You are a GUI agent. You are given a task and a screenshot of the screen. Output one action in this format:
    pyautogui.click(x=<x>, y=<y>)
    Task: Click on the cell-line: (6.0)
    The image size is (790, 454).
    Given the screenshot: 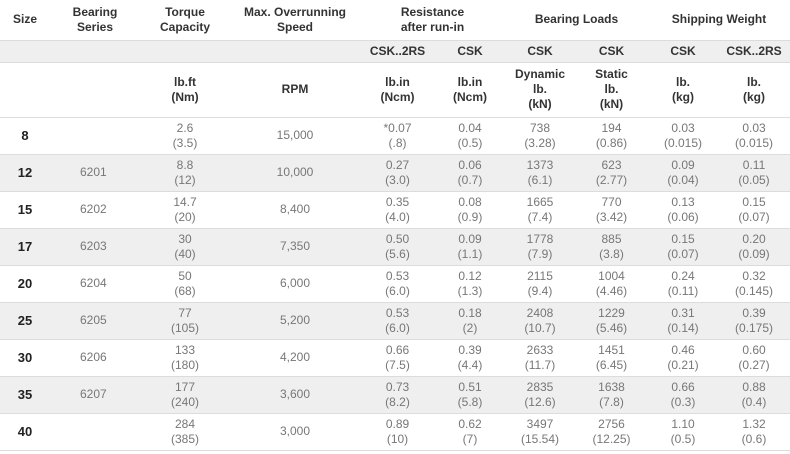 What is the action you would take?
    pyautogui.click(x=397, y=290)
    